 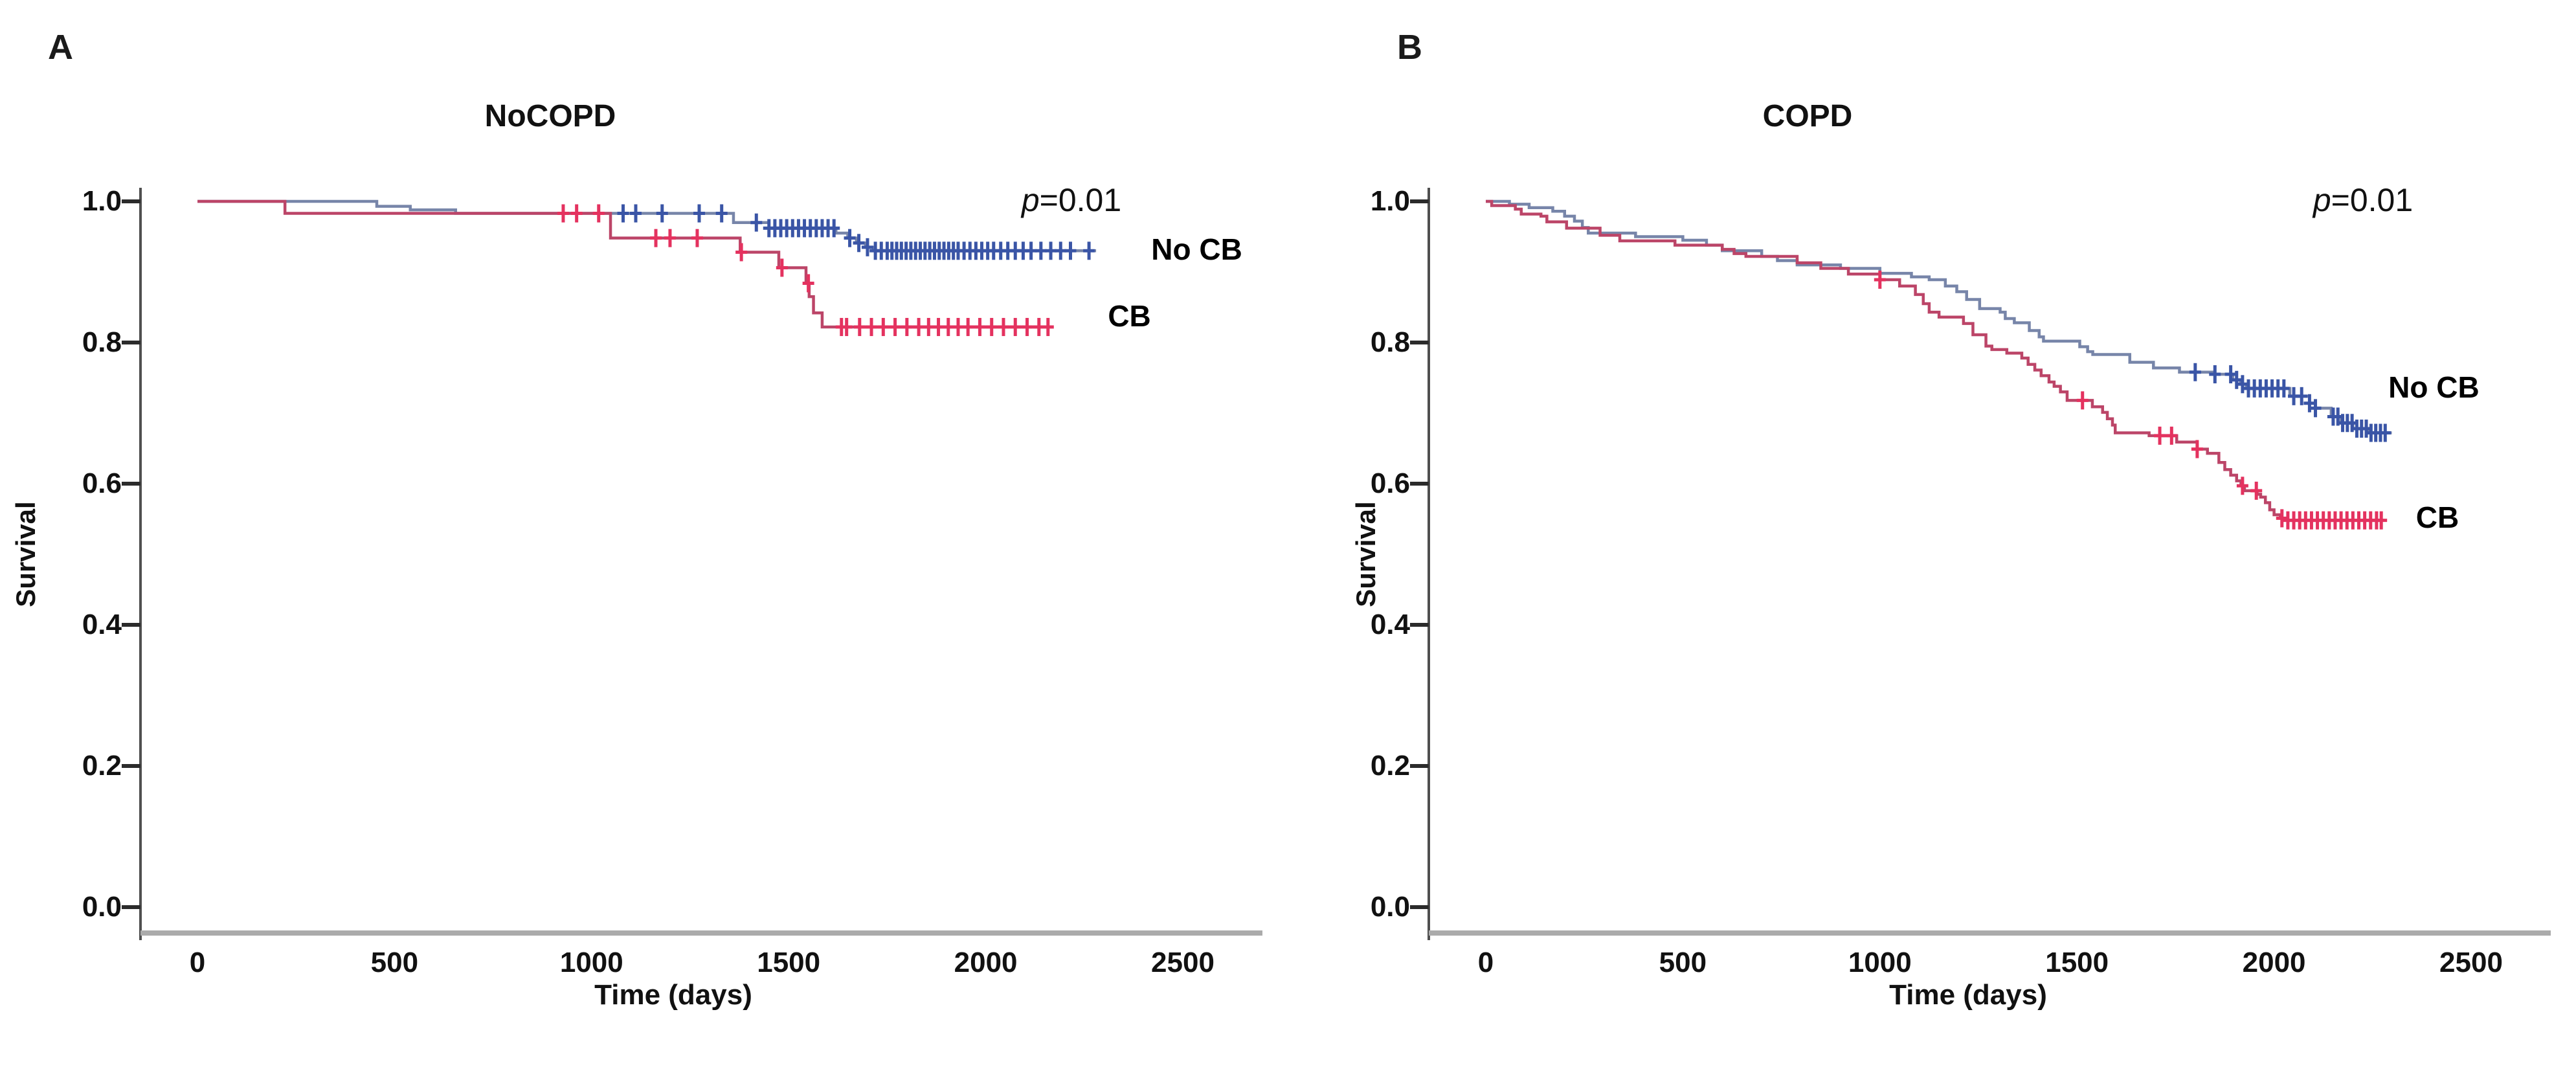 What do you see at coordinates (1807, 116) in the screenshot?
I see `chart-title-copd: COPD` at bounding box center [1807, 116].